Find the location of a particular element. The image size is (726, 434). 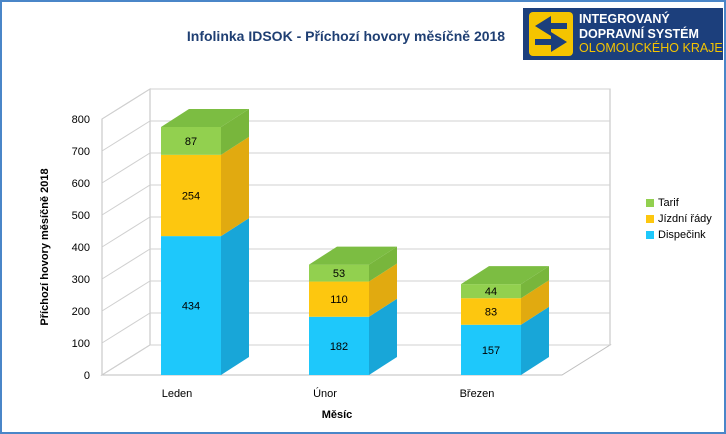

legend-label: Tarif is located at coordinates (668, 203).